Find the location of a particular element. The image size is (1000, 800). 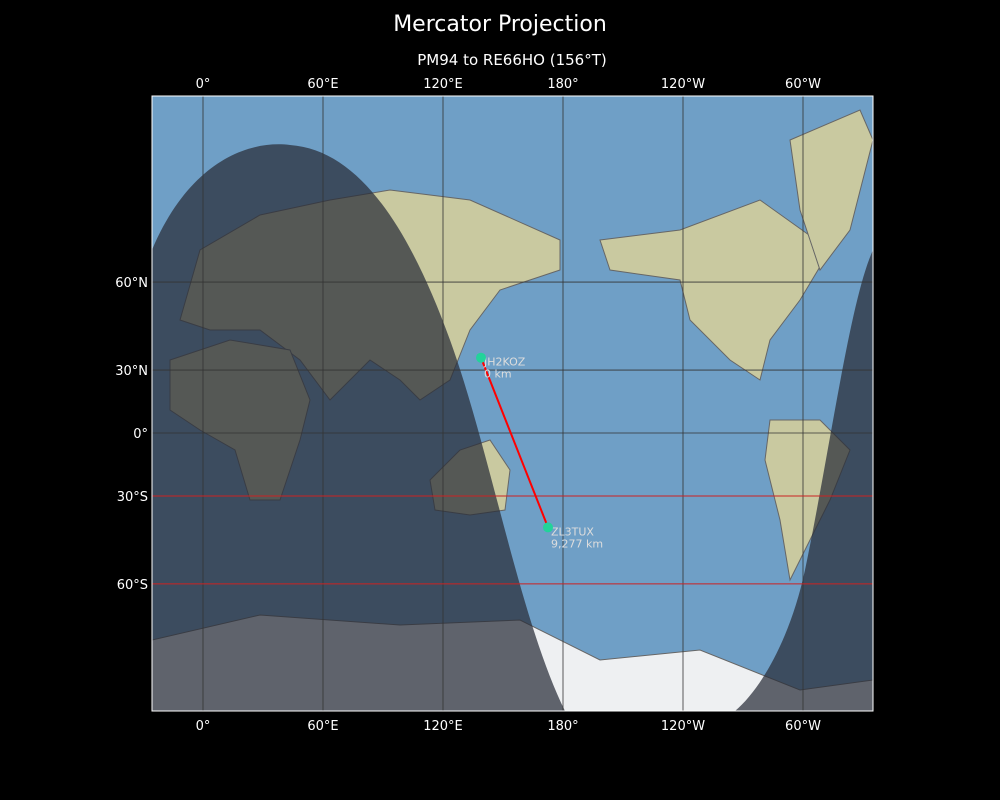

station-distance: 0 km is located at coordinates (498, 374).